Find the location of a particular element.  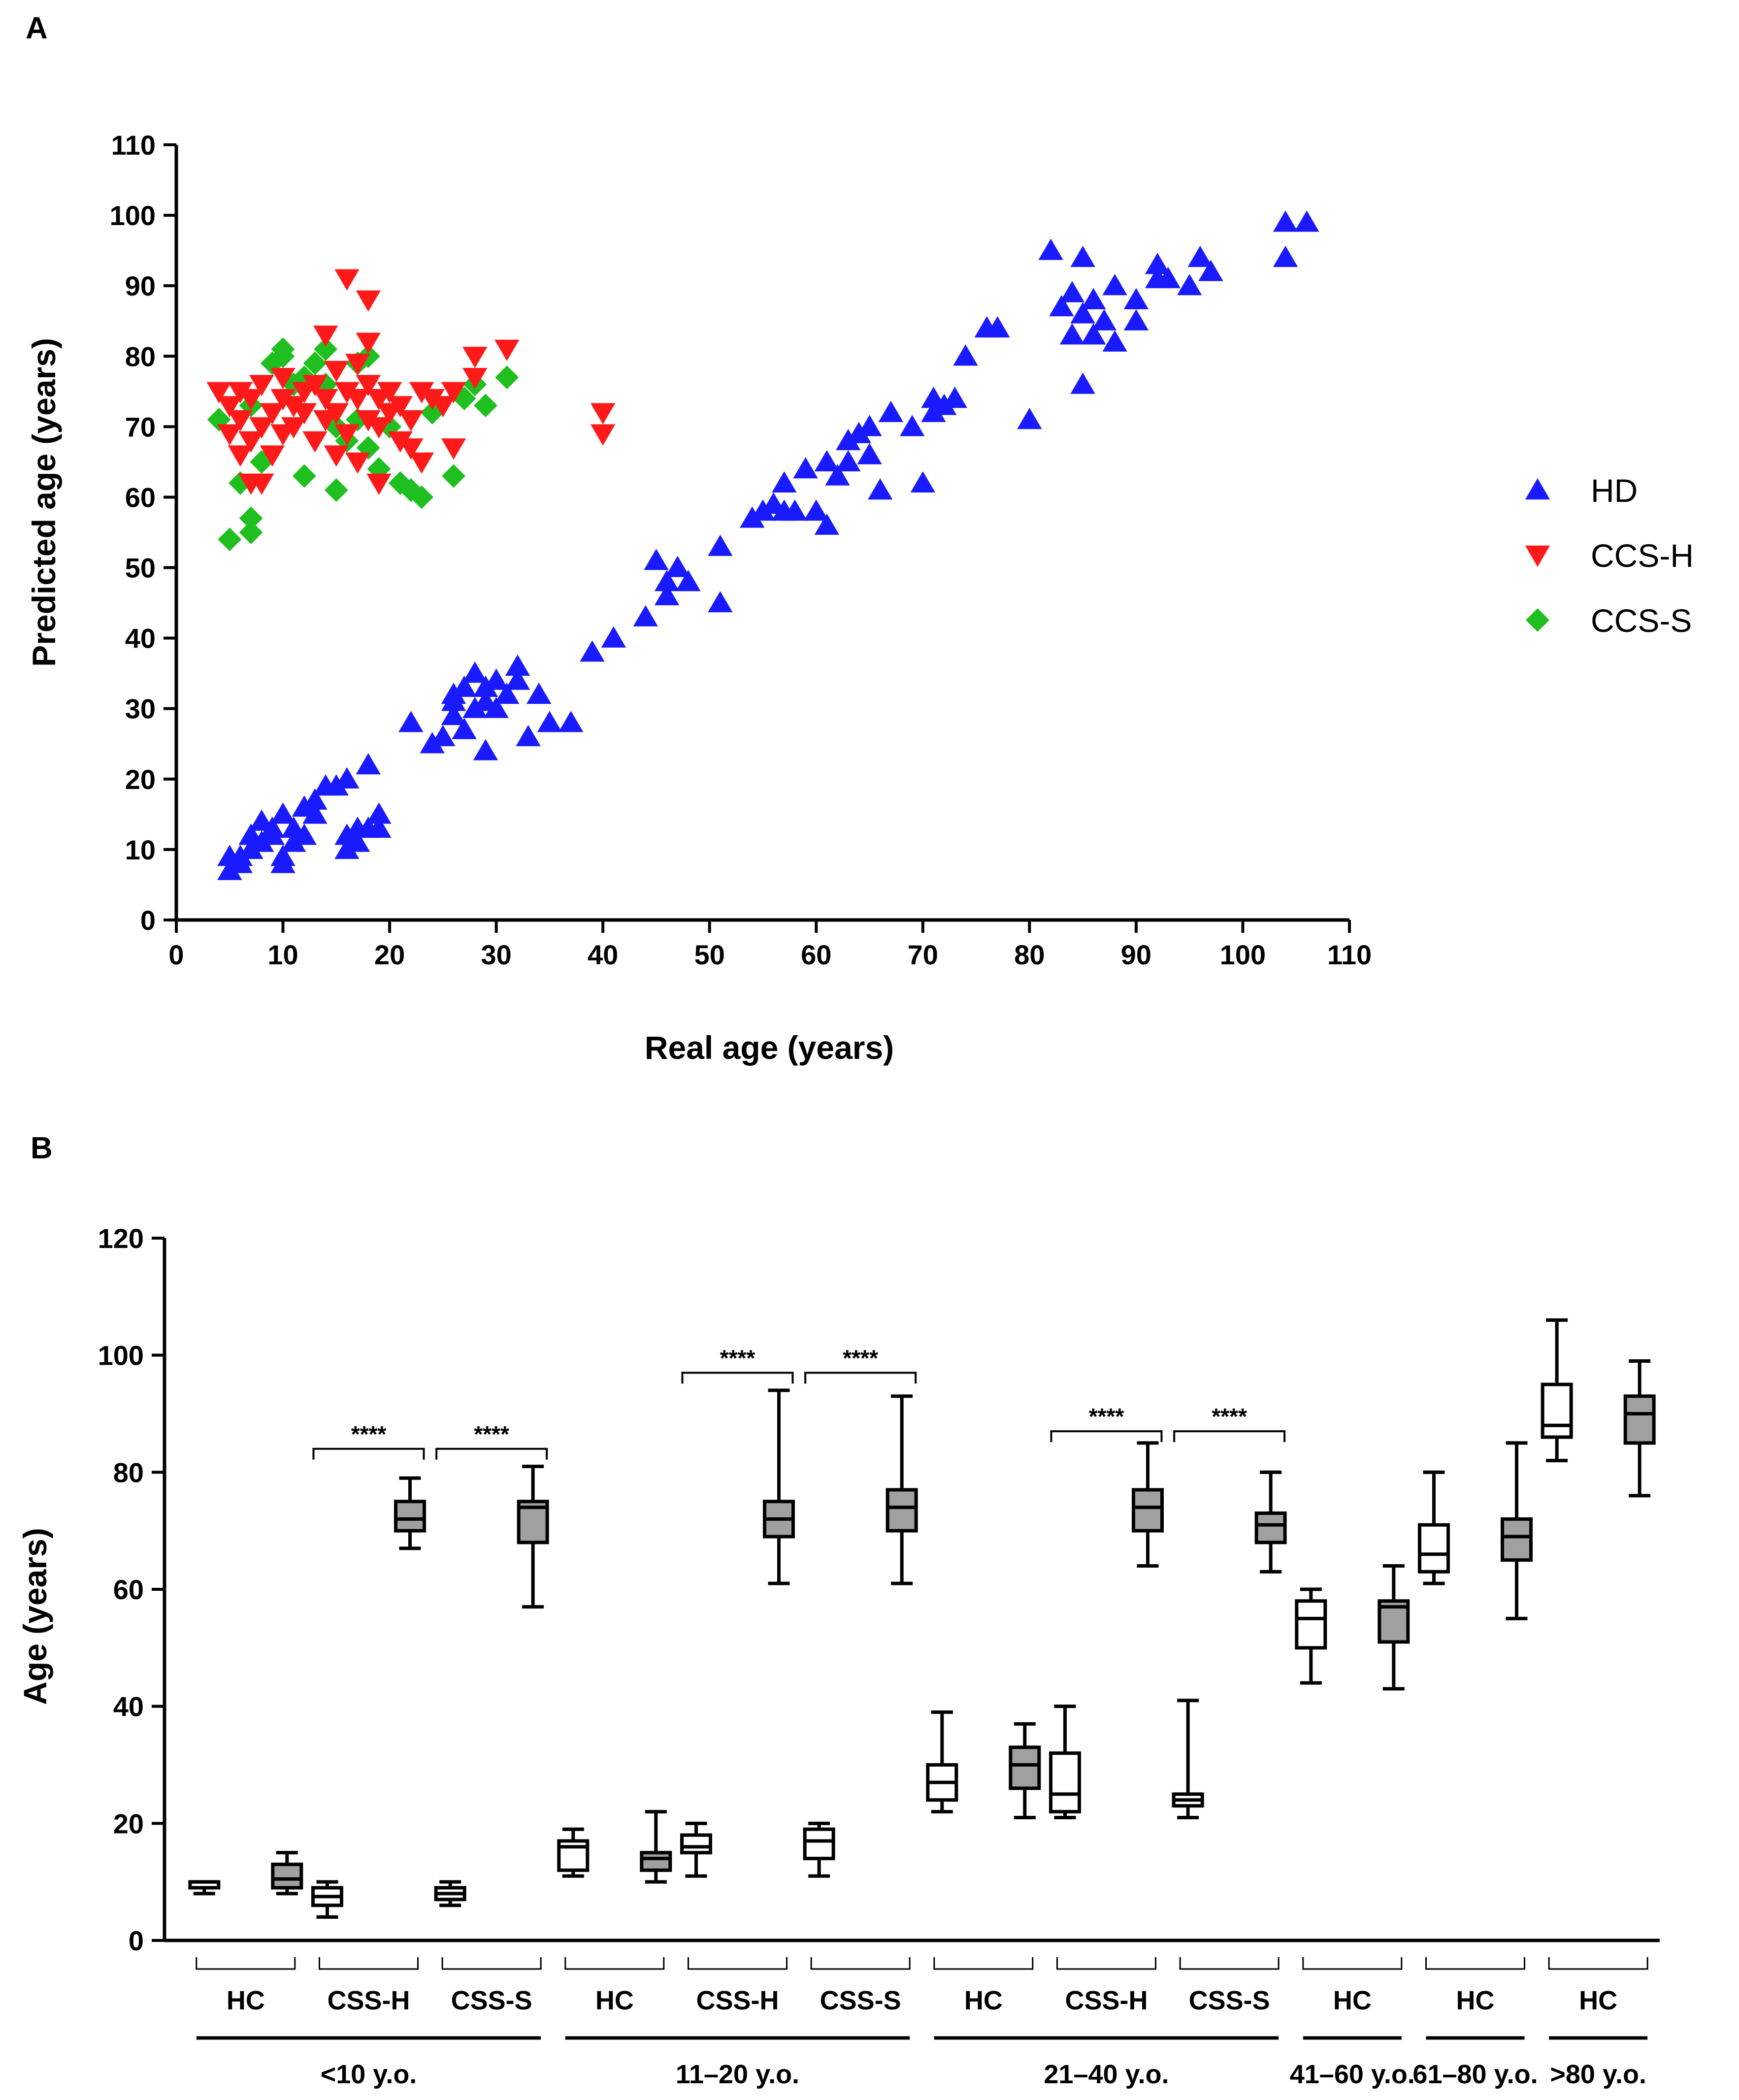

legend-marker-hd is located at coordinates (1538, 489).